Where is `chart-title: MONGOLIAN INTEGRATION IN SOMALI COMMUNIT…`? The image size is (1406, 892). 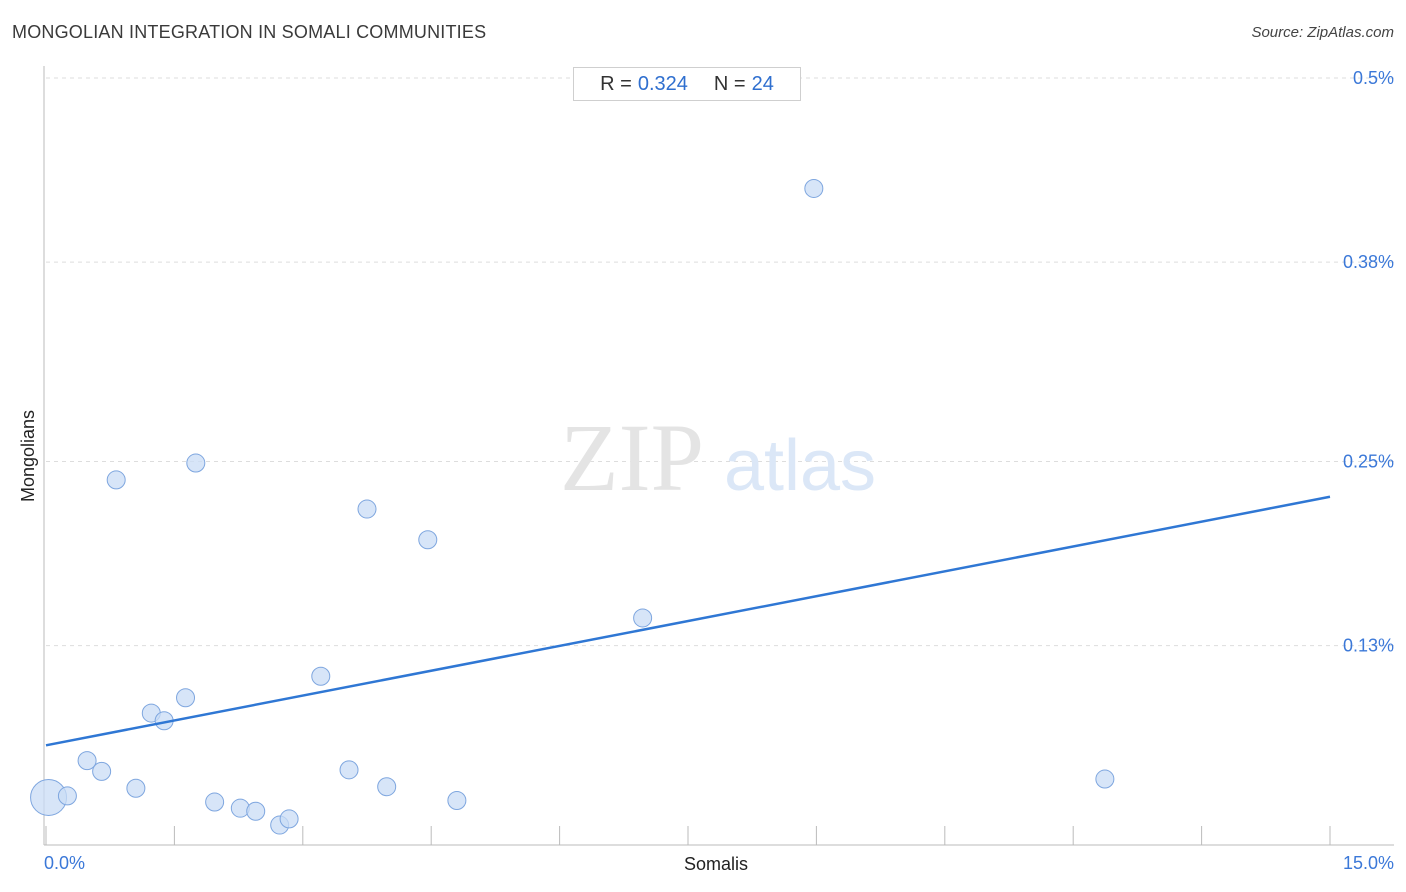
chart-title: MONGOLIAN INTEGRATION IN SOMALI COMMUNIT… is located at coordinates (249, 32).